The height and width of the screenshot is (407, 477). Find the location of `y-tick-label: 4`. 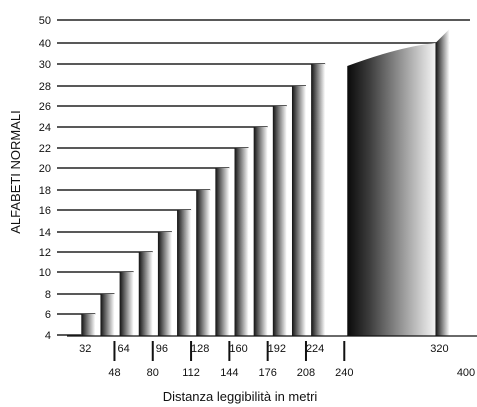

y-tick-label: 4 is located at coordinates (48, 336).